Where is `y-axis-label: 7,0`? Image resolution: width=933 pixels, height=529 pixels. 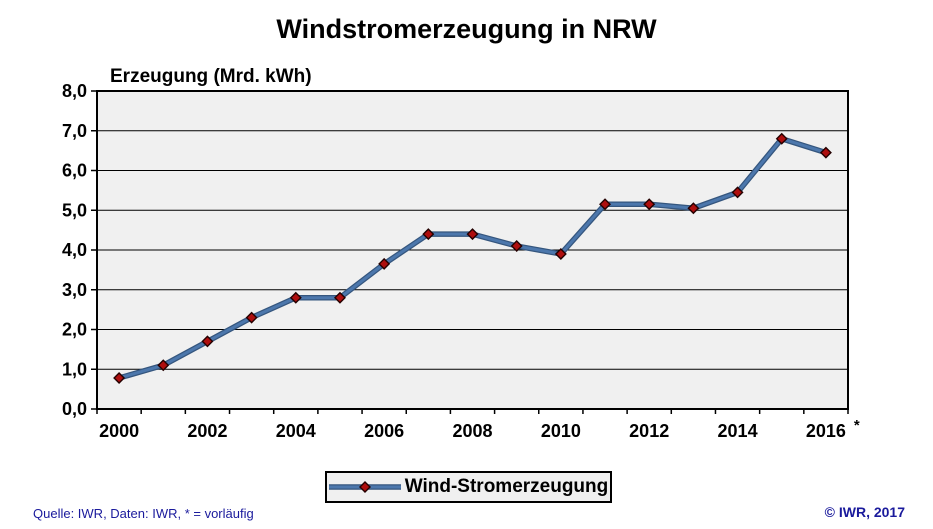 y-axis-label: 7,0 is located at coordinates (74, 131).